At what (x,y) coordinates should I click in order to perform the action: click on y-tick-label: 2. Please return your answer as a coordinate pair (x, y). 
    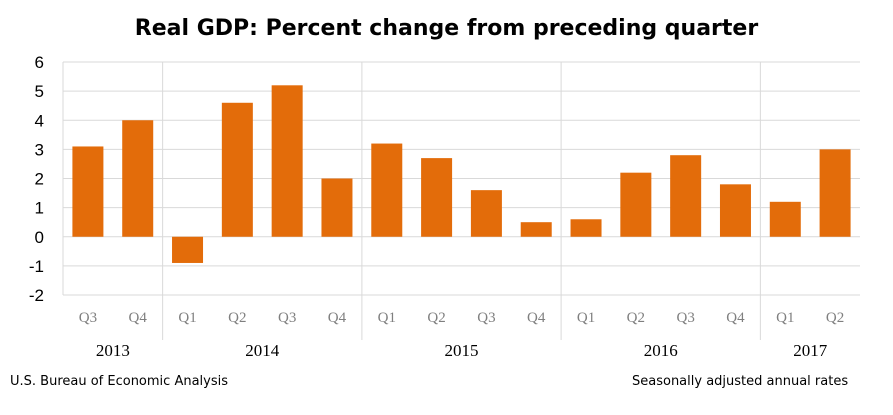
    Looking at the image, I should click on (39, 179).